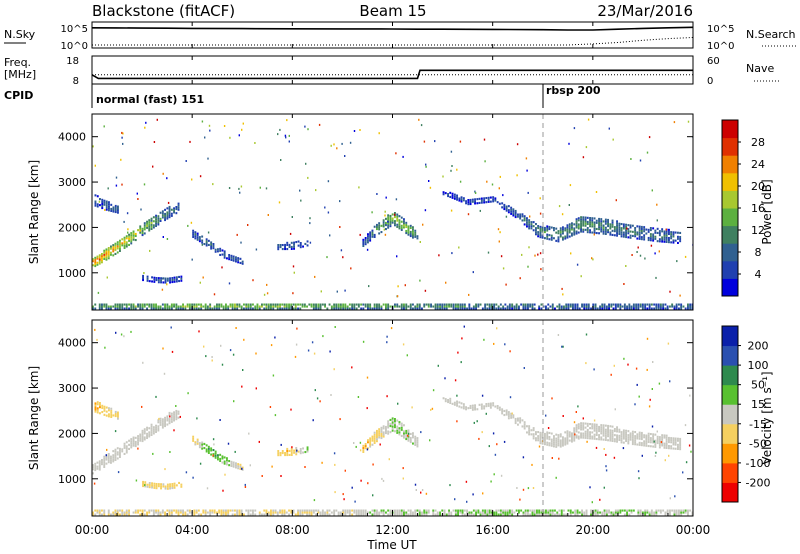 The width and height of the screenshot is (800, 554). Describe the element at coordinates (730, 164) in the screenshot. I see `power-colorbar-swatch` at that location.